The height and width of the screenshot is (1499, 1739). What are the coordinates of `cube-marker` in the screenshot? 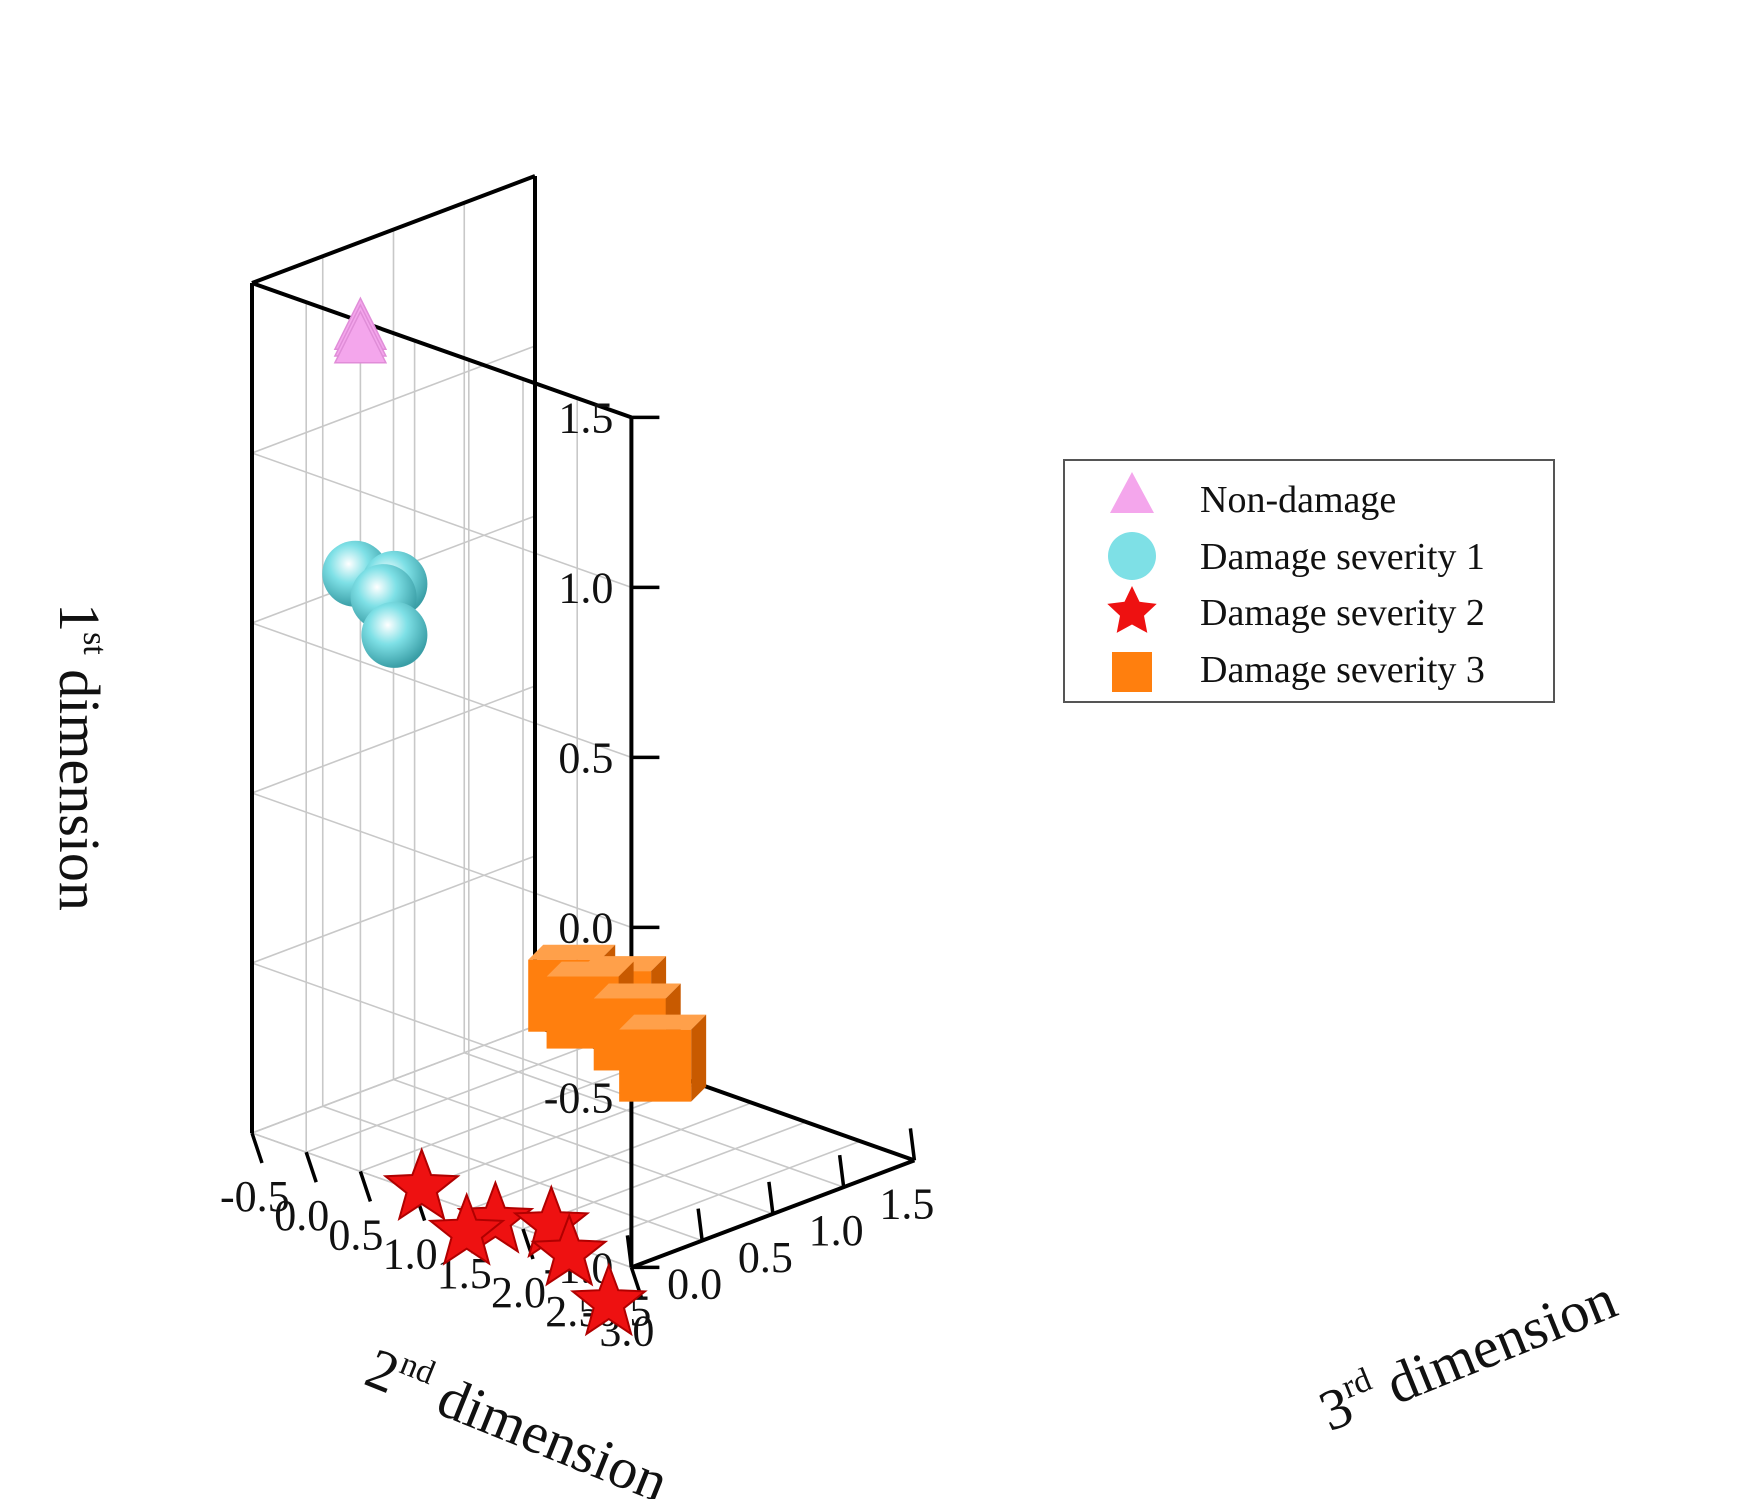 It's located at (663, 1058).